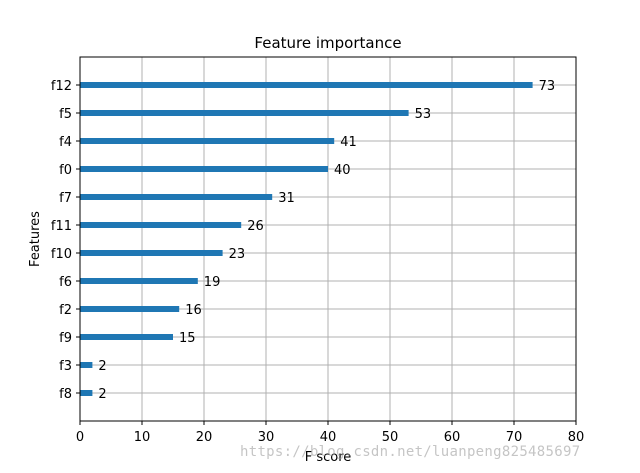  I want to click on watermark-text: https://blog.csdn.net/luanpeng825485697, so click(410, 452).